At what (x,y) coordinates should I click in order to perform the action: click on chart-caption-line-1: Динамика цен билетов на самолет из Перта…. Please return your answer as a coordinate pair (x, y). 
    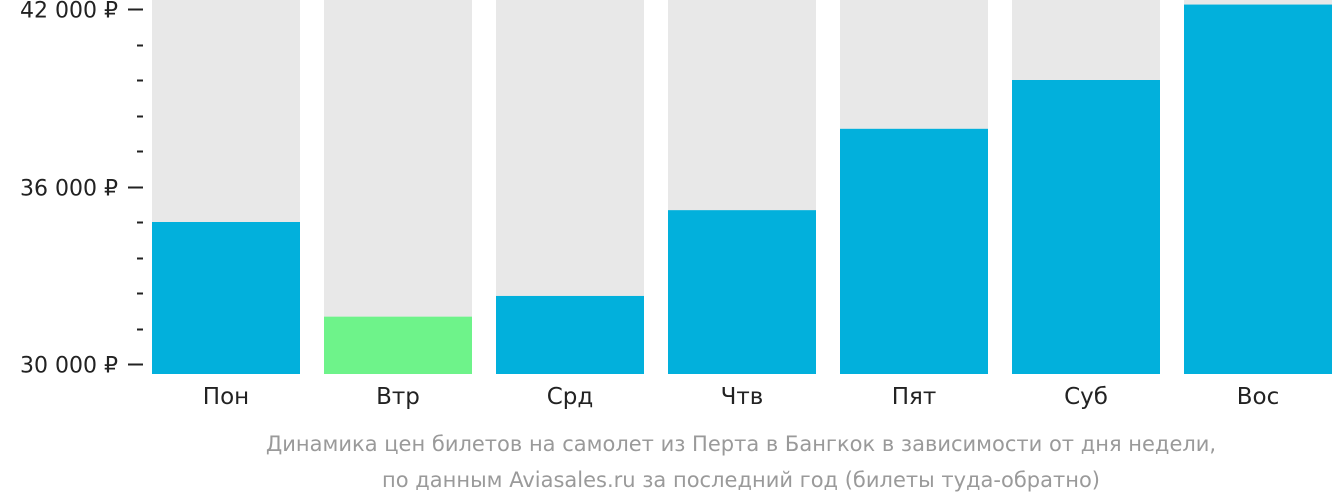
    Looking at the image, I should click on (741, 444).